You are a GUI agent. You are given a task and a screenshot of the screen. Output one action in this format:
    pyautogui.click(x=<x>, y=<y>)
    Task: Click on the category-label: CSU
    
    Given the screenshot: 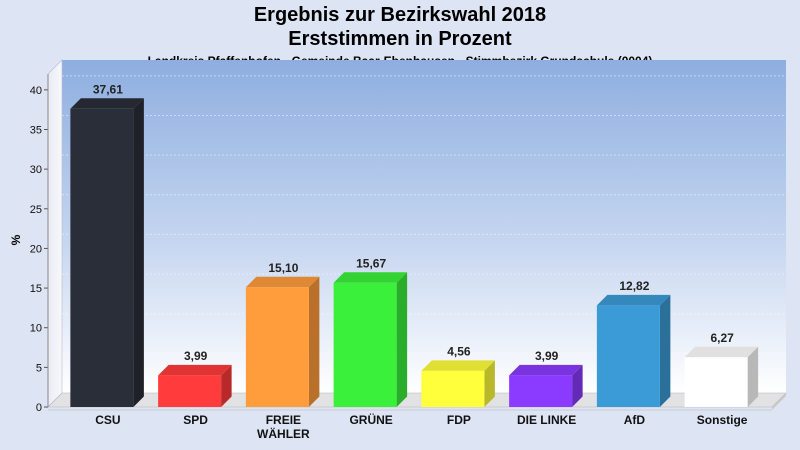 What is the action you would take?
    pyautogui.click(x=107, y=420)
    